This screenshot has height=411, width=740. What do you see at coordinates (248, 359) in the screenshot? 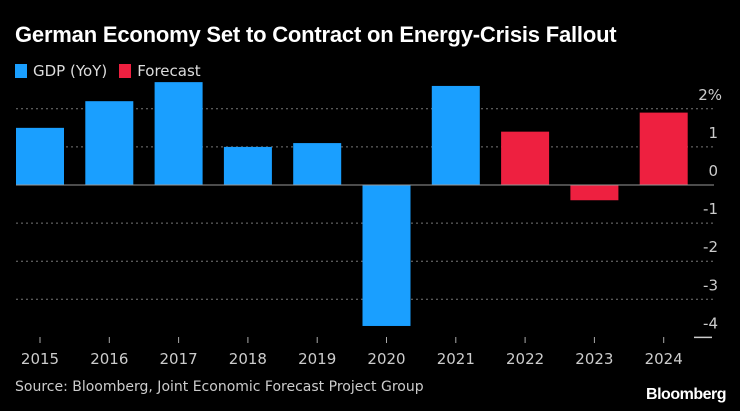
I see `x-tick-label: 2018` at bounding box center [248, 359].